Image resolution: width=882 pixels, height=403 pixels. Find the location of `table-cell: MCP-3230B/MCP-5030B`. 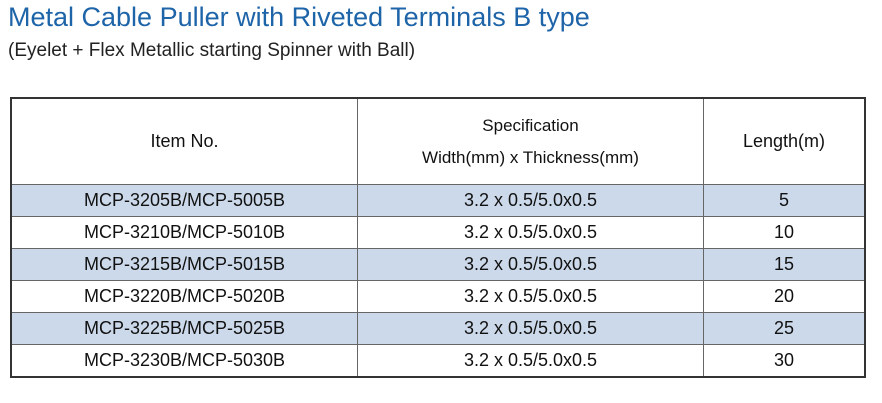

table-cell: MCP-3230B/MCP-5030B is located at coordinates (184, 361).